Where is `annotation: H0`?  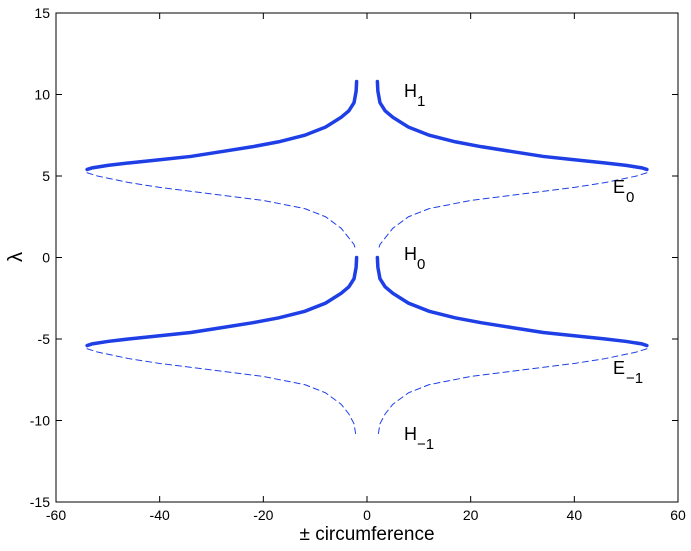 annotation: H0 is located at coordinates (414, 258).